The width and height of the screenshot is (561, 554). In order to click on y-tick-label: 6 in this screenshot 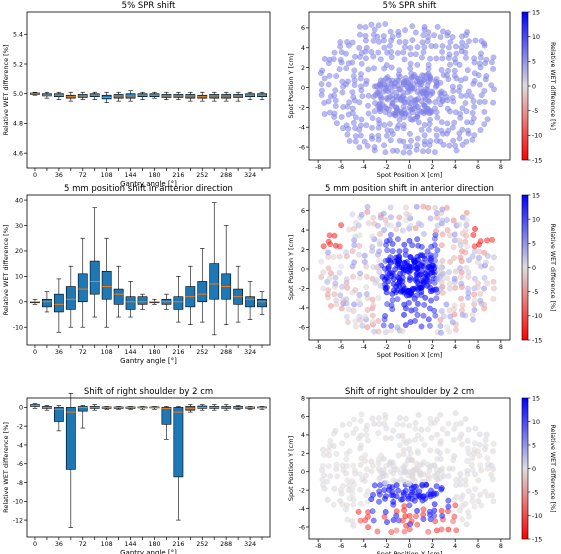, I will do `click(303, 211)`.